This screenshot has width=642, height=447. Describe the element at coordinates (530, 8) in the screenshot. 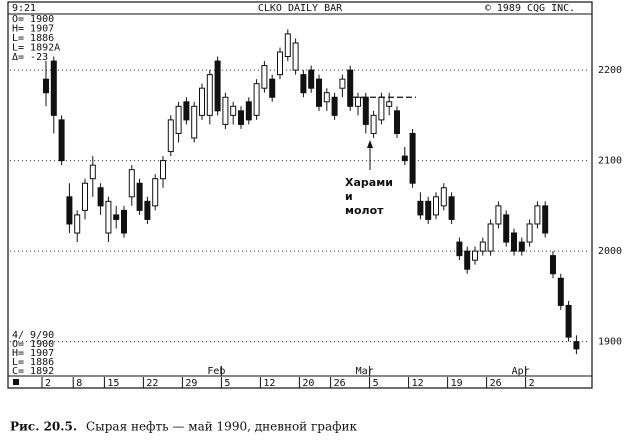

I see `copyright: © 1989 CQG INC.` at that location.